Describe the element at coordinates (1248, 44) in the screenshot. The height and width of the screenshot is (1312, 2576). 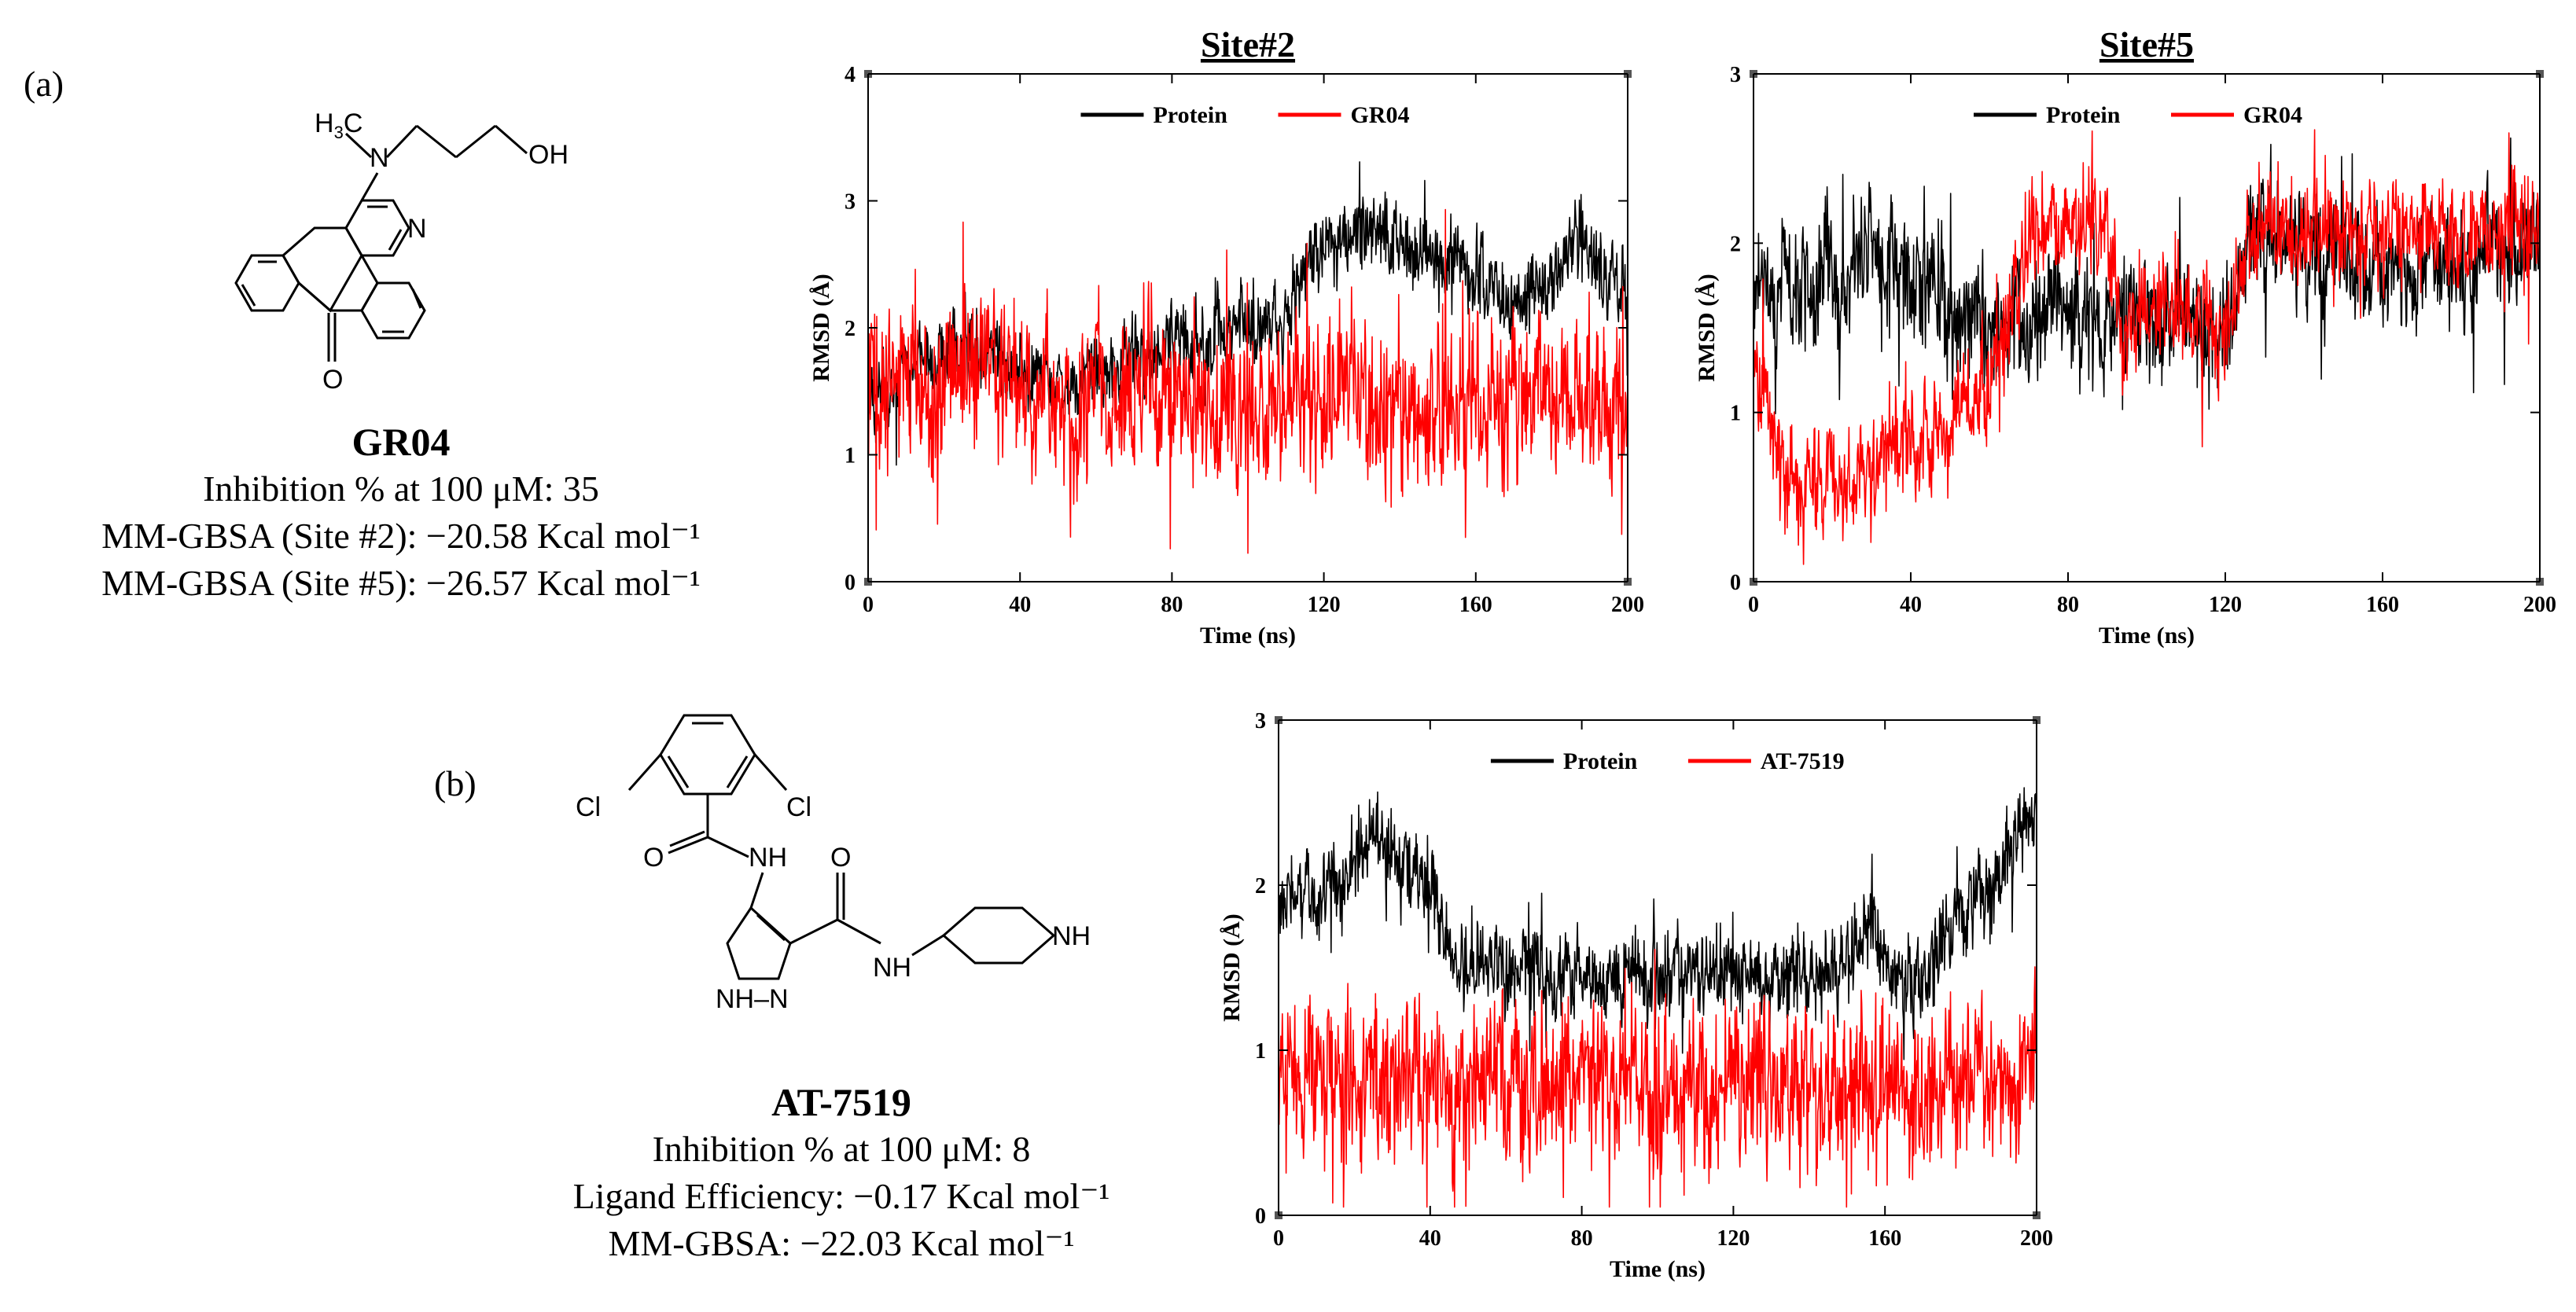
I see `chart-title: Site#2` at that location.